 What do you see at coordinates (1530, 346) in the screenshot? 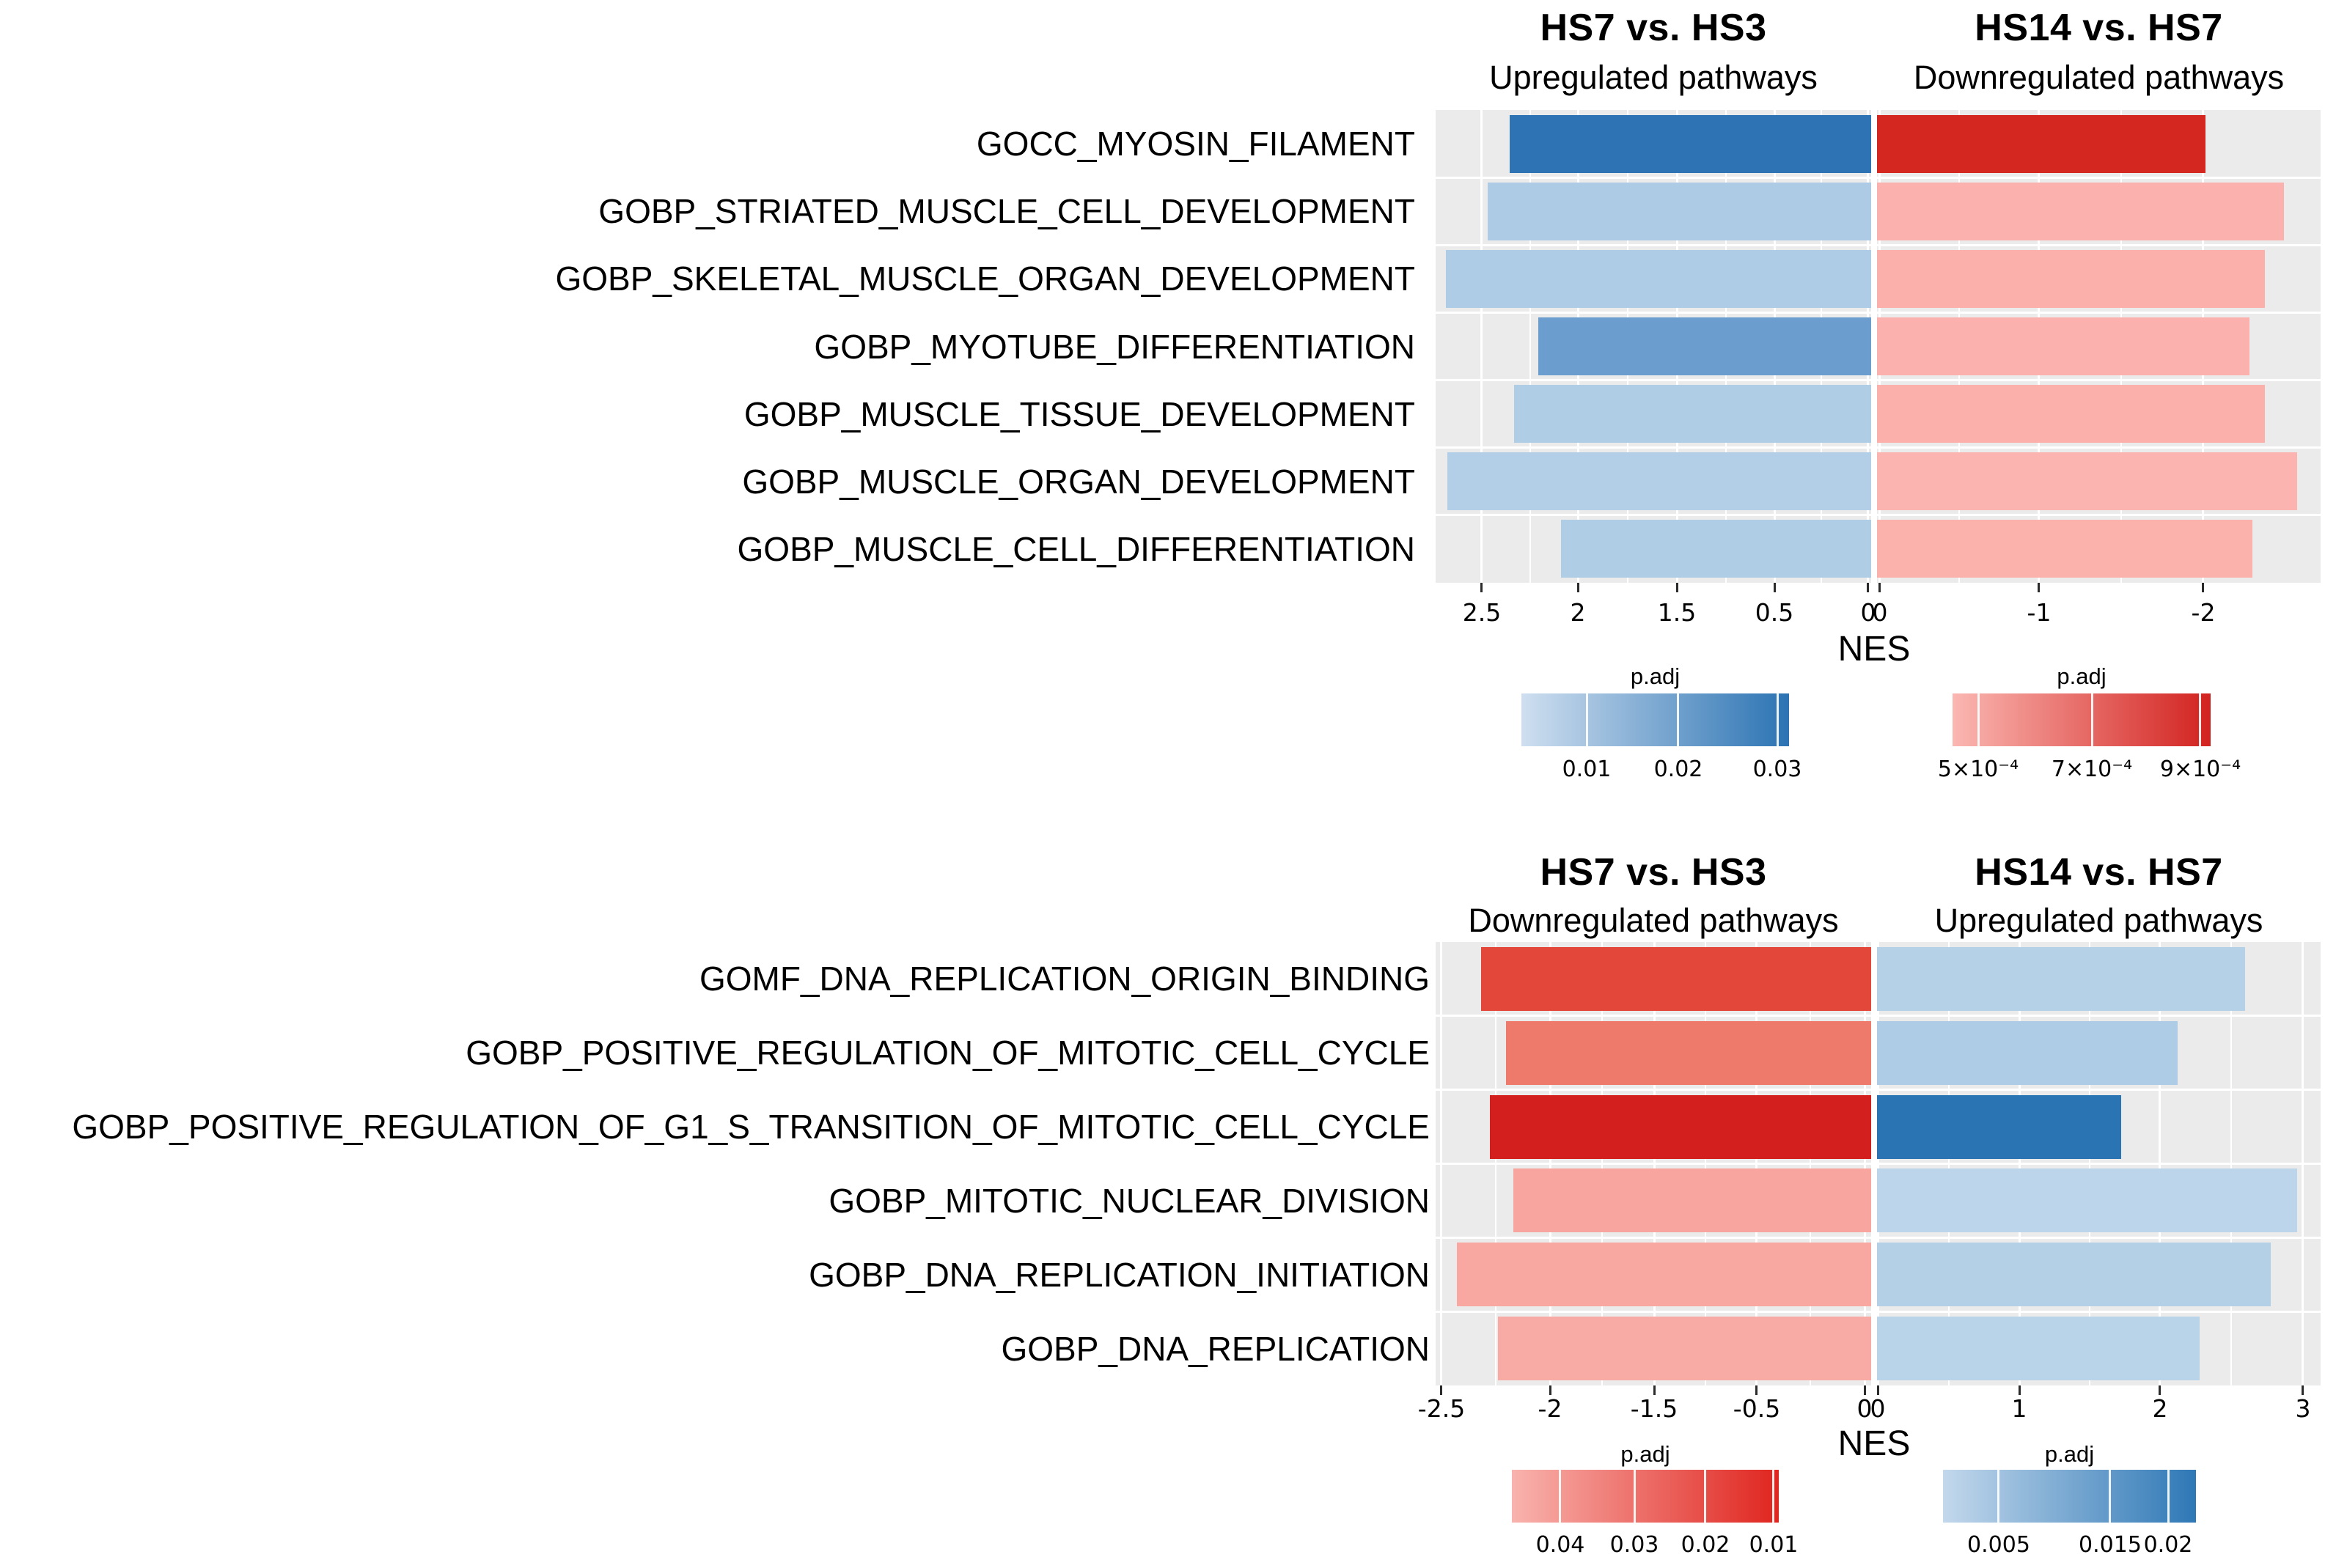
I see `minor-gridline` at bounding box center [1530, 346].